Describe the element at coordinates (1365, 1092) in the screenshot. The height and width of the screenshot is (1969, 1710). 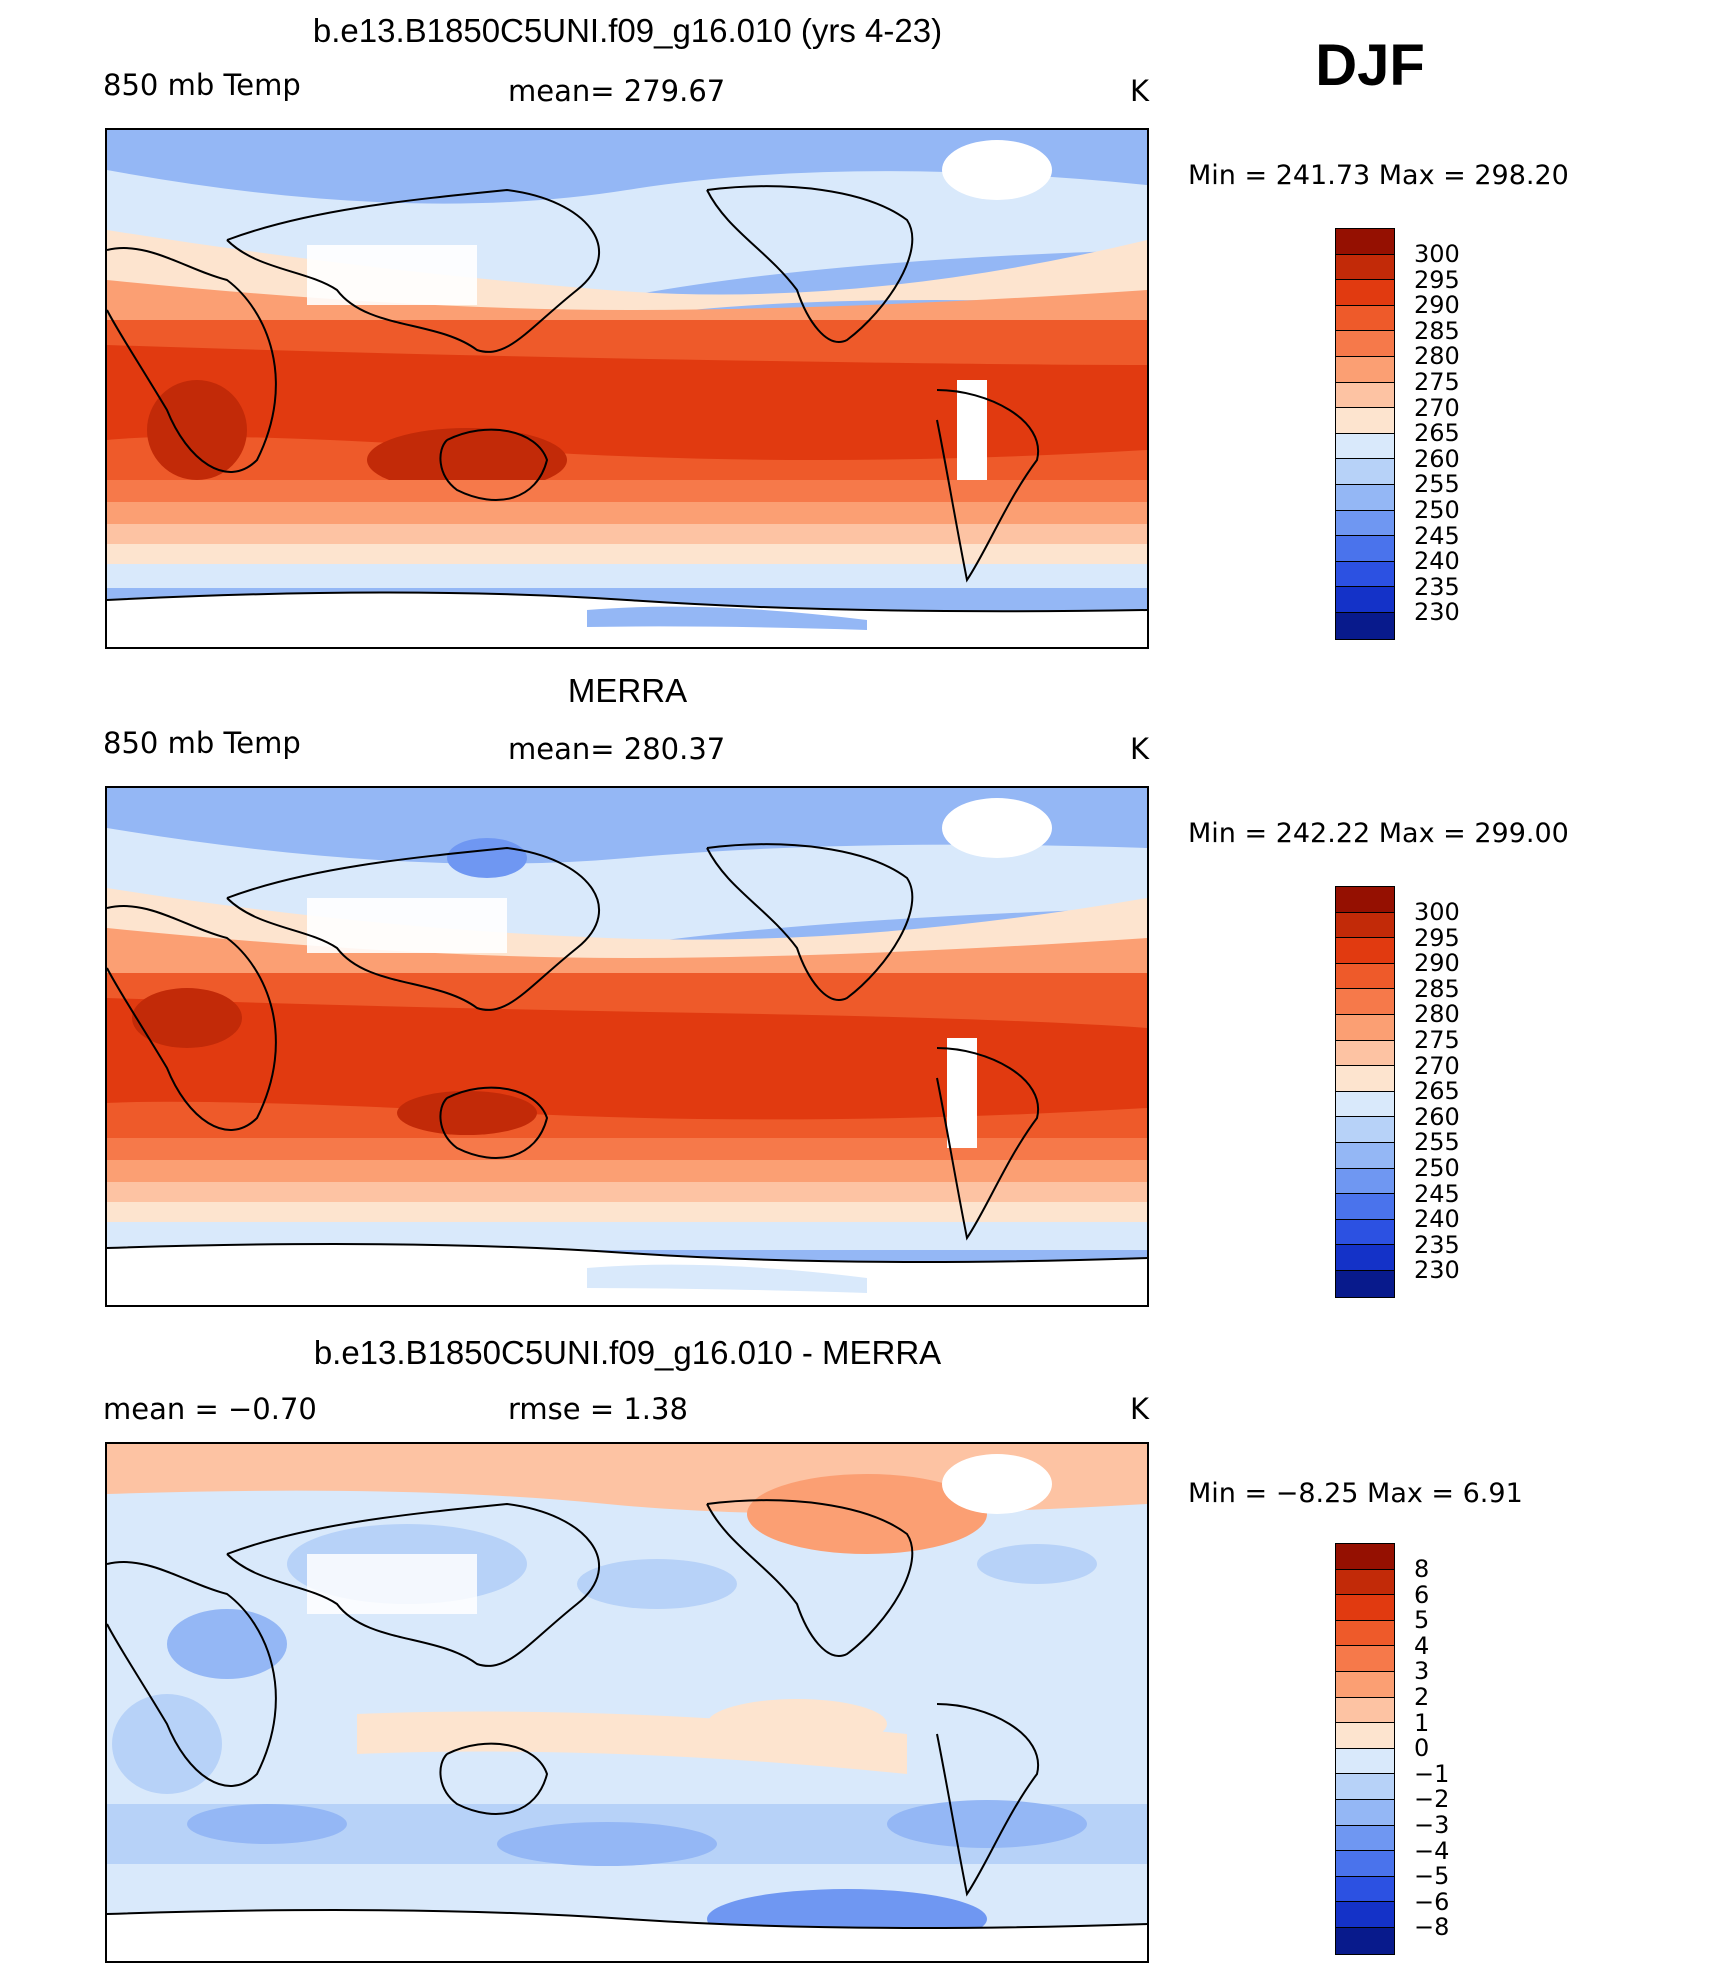
I see `panel2-colorbar` at that location.